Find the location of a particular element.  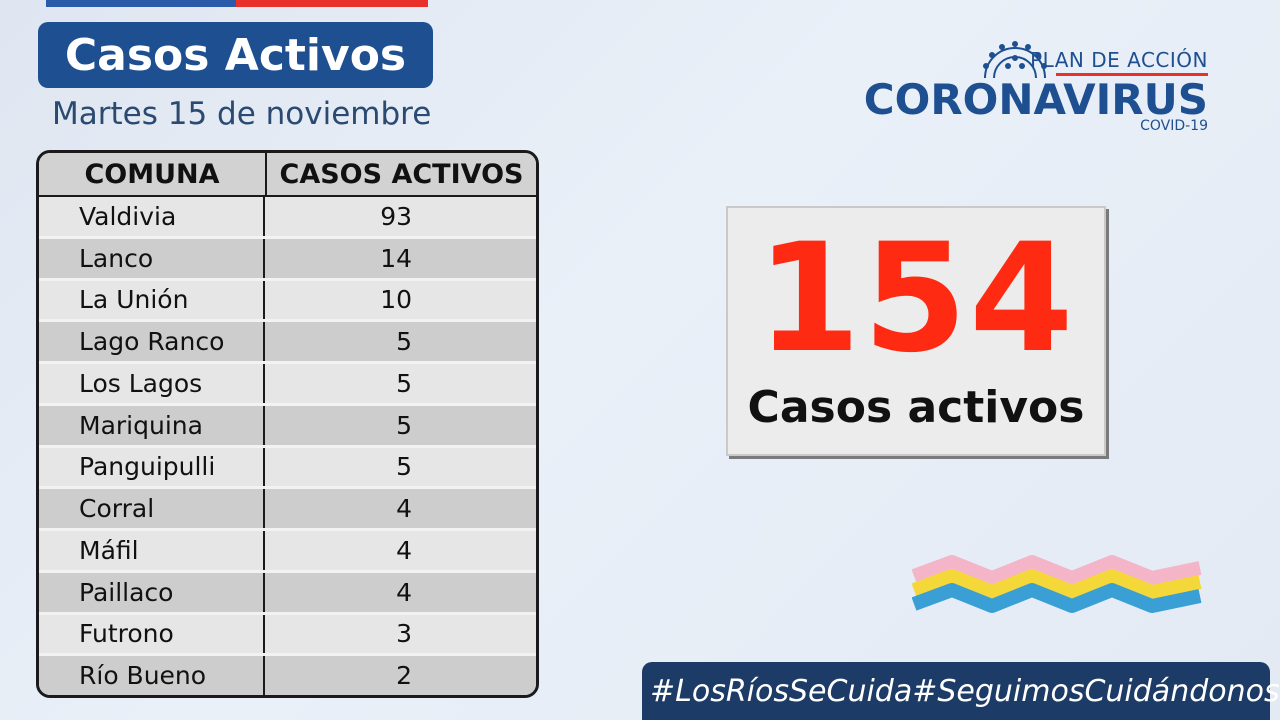

table-header: COMUNA CASOS ACTIVOS is located at coordinates (287, 175).